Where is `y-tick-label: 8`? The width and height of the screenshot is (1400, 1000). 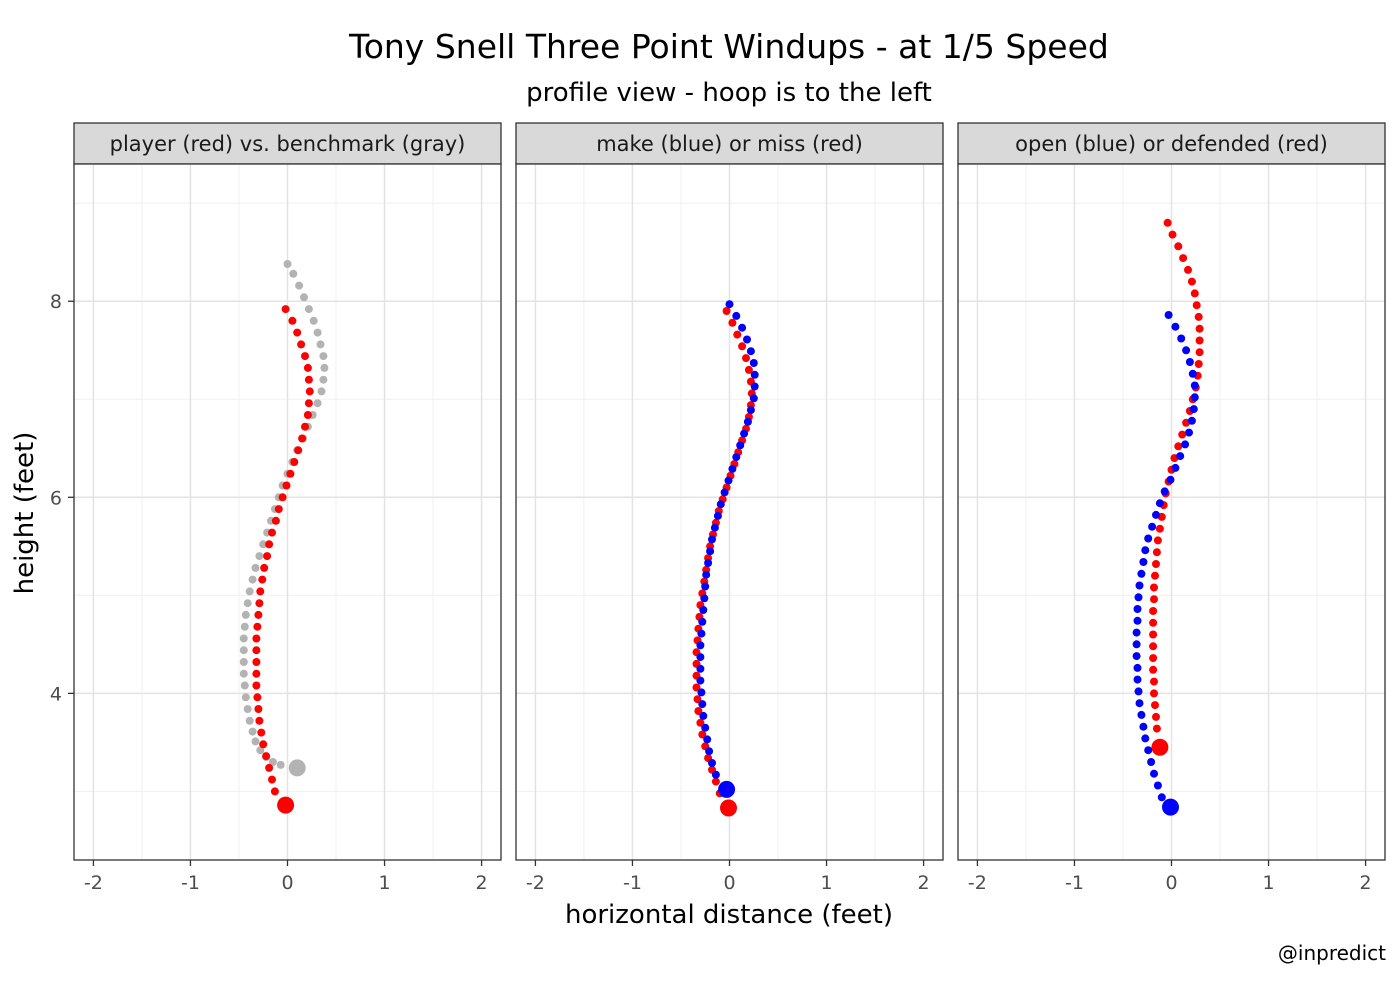
y-tick-label: 8 is located at coordinates (56, 302).